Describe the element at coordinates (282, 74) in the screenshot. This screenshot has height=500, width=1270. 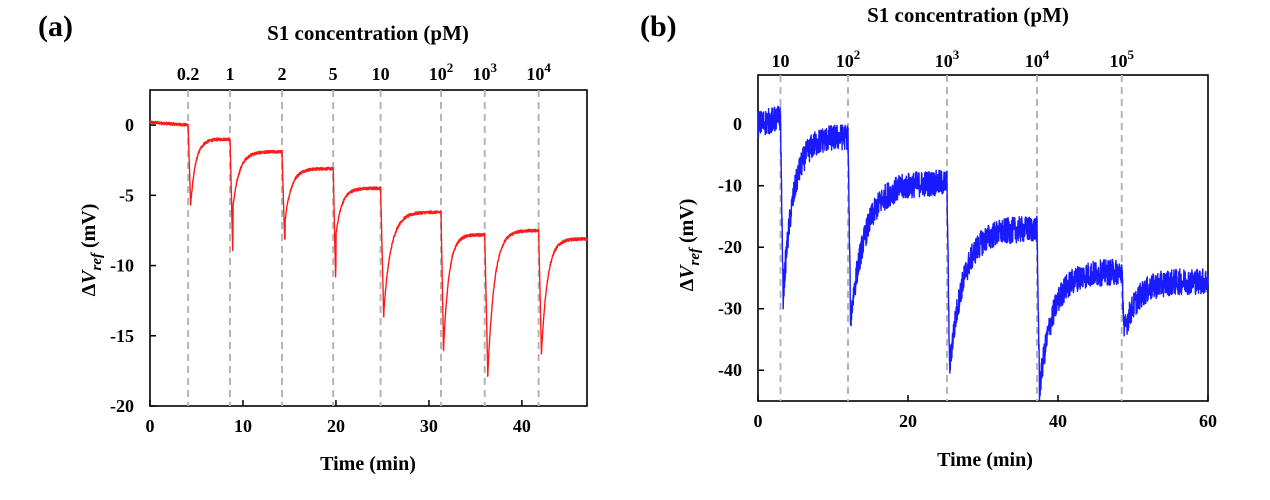
I see `concentration-label: 2` at that location.